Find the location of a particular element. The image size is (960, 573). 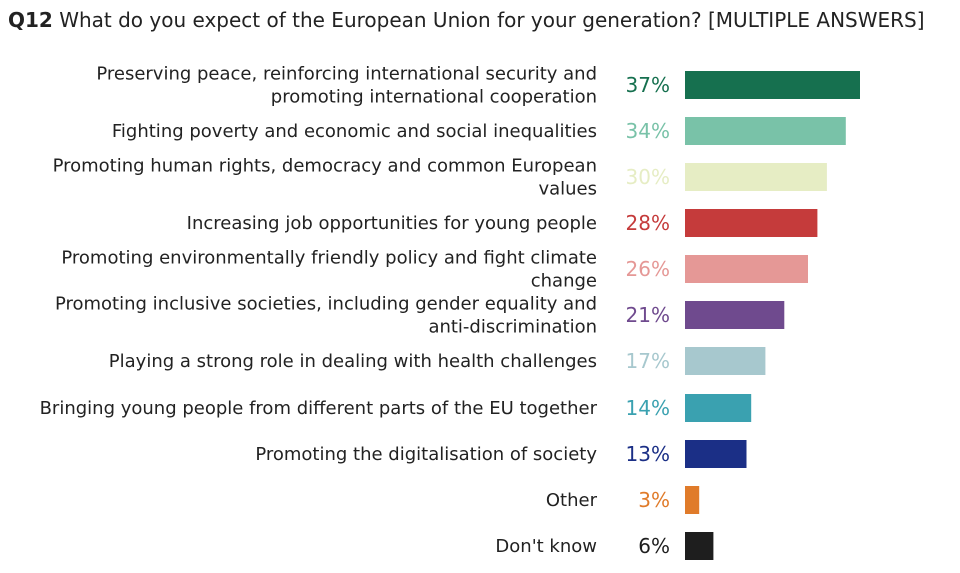

value-label: 30% is located at coordinates (648, 177).